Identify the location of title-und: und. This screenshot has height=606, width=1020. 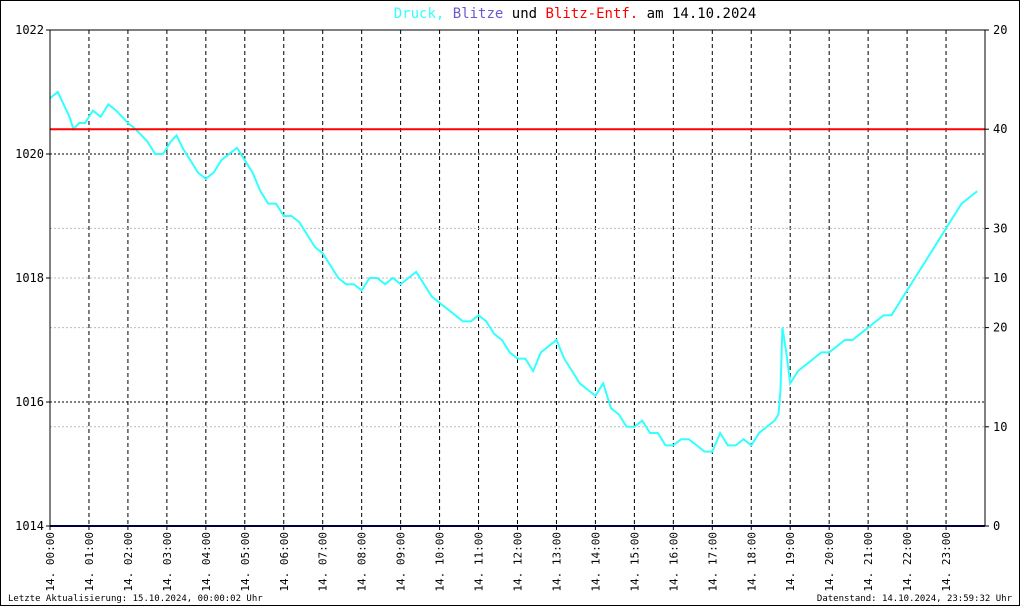
(524, 14).